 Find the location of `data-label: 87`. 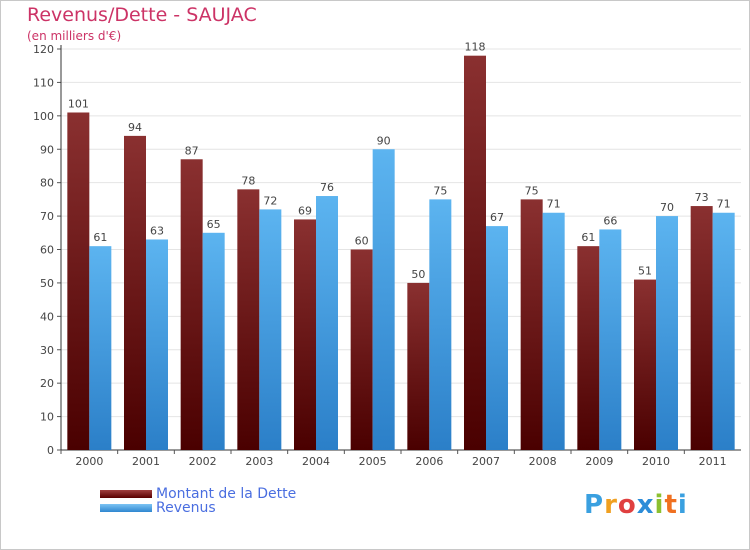

data-label: 87 is located at coordinates (192, 150).